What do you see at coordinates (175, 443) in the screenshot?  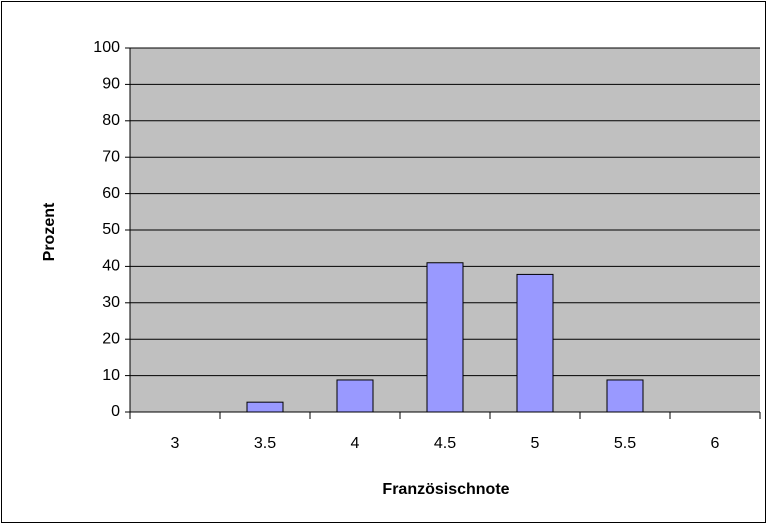 I see `x-tick-label: 3` at bounding box center [175, 443].